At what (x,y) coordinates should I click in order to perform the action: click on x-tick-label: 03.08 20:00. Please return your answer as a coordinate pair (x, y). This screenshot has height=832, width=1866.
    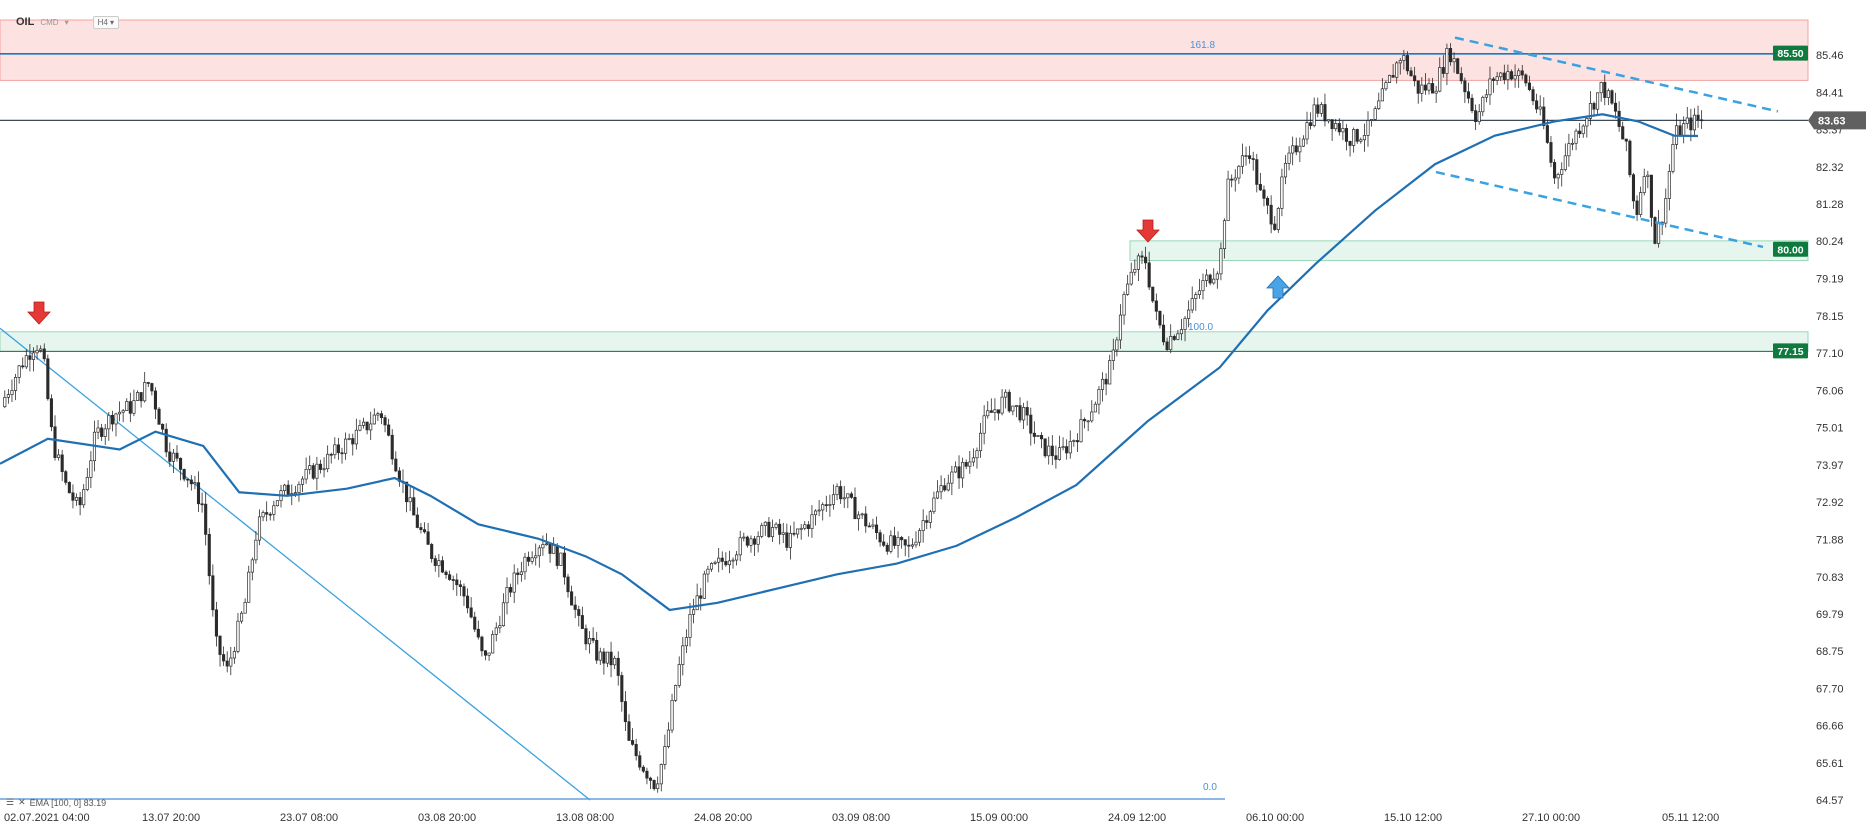
    Looking at the image, I should click on (447, 818).